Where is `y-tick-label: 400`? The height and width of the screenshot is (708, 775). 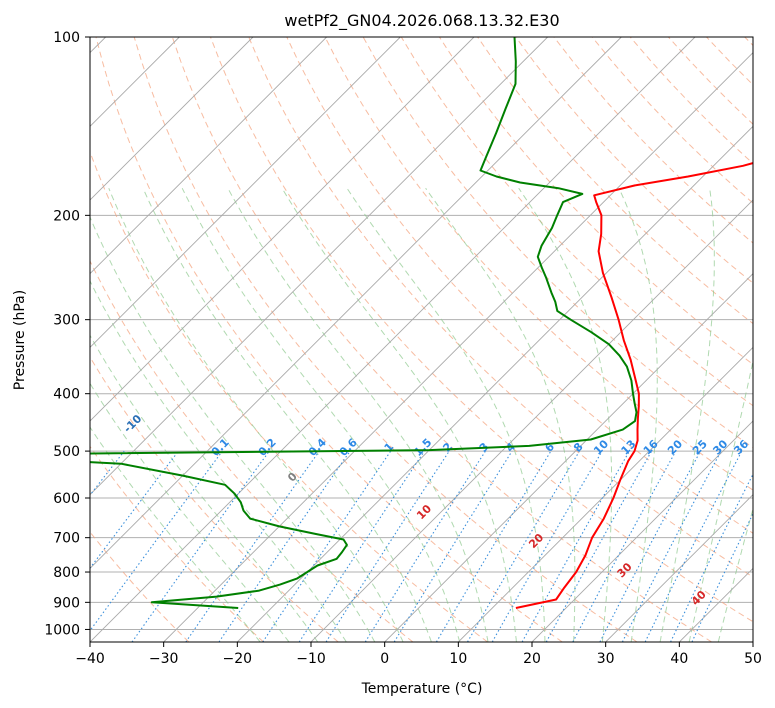
y-tick-label: 400 is located at coordinates (66, 395).